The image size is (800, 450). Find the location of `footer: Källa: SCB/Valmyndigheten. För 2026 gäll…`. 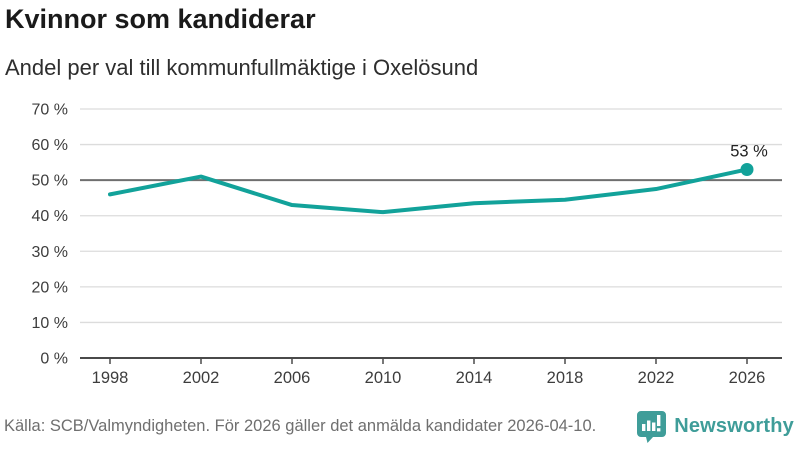

footer: Källa: SCB/Valmyndigheten. För 2026 gäll… is located at coordinates (400, 426).